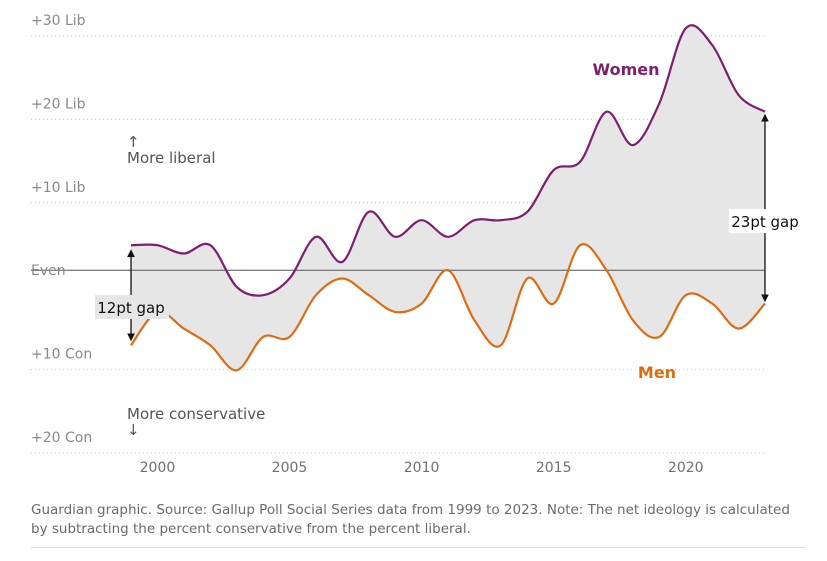 The height and width of the screenshot is (561, 827). What do you see at coordinates (58, 188) in the screenshot?
I see `y-tick-label: +10 Lib` at bounding box center [58, 188].